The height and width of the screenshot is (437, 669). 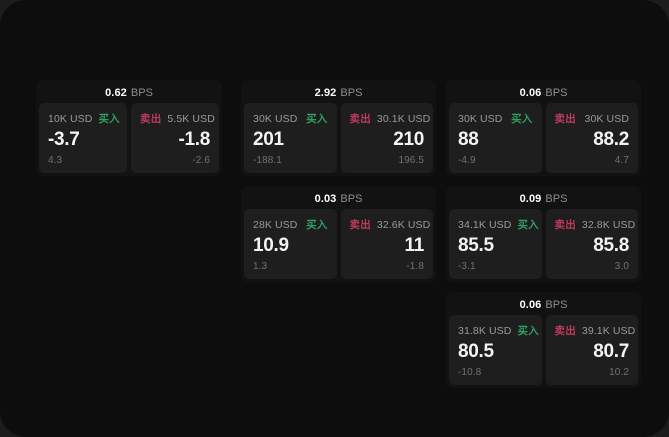 What do you see at coordinates (467, 266) in the screenshot?
I see `buy-delta: -3.1` at bounding box center [467, 266].